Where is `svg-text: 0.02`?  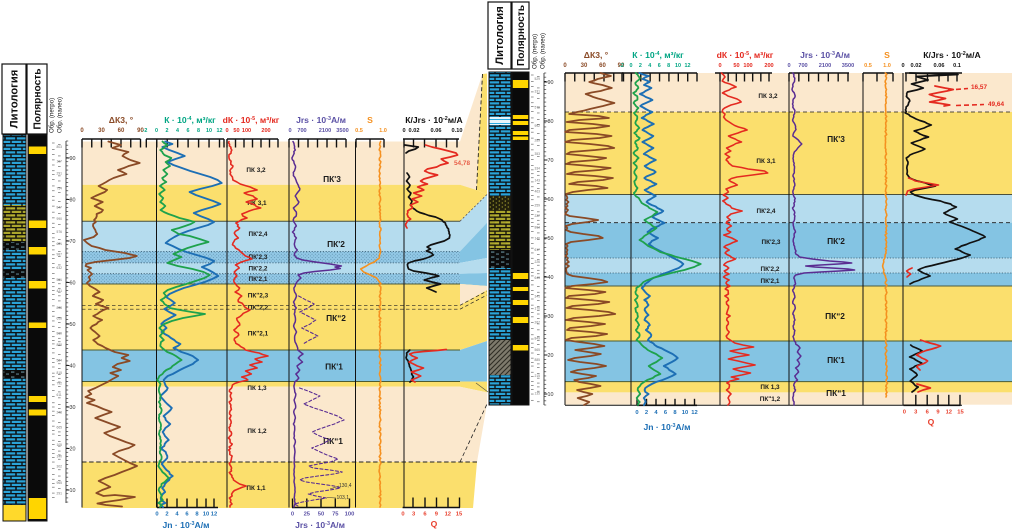
svg-text: 0.02 is located at coordinates (414, 131).